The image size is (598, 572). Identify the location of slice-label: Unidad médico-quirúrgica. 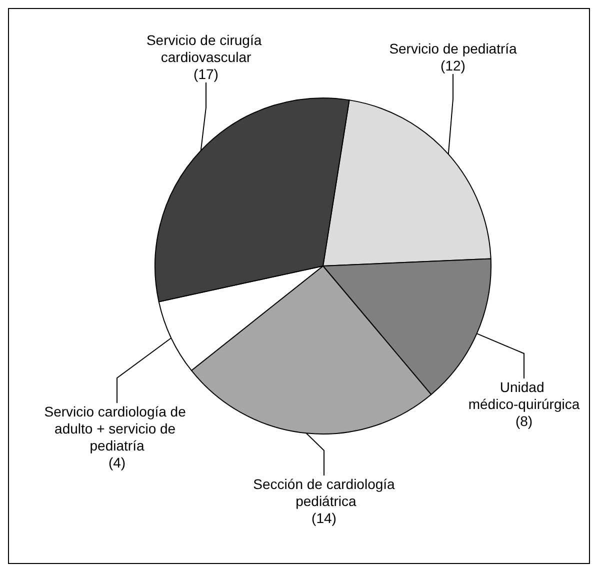
(524, 395).